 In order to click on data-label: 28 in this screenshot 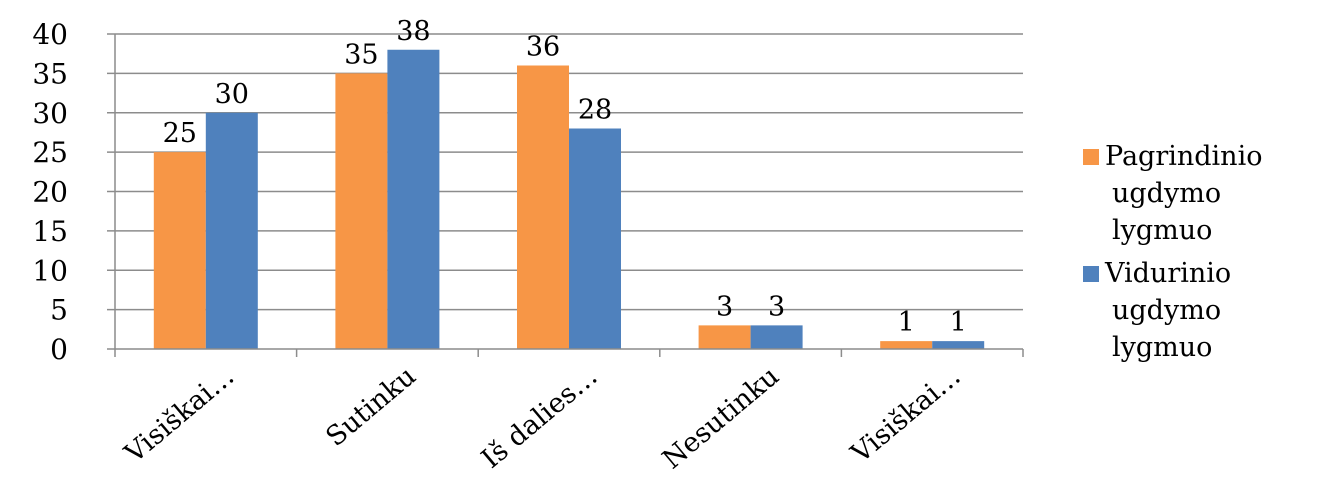, I will do `click(595, 110)`.